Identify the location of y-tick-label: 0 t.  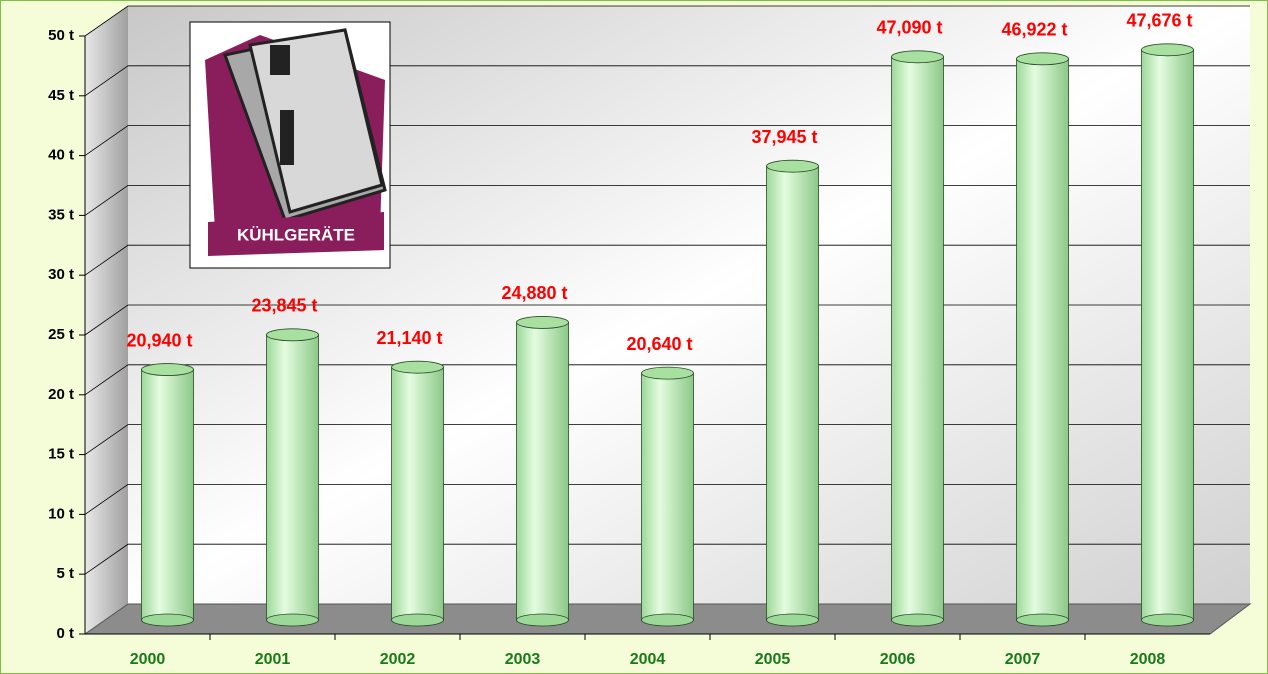
(65, 633).